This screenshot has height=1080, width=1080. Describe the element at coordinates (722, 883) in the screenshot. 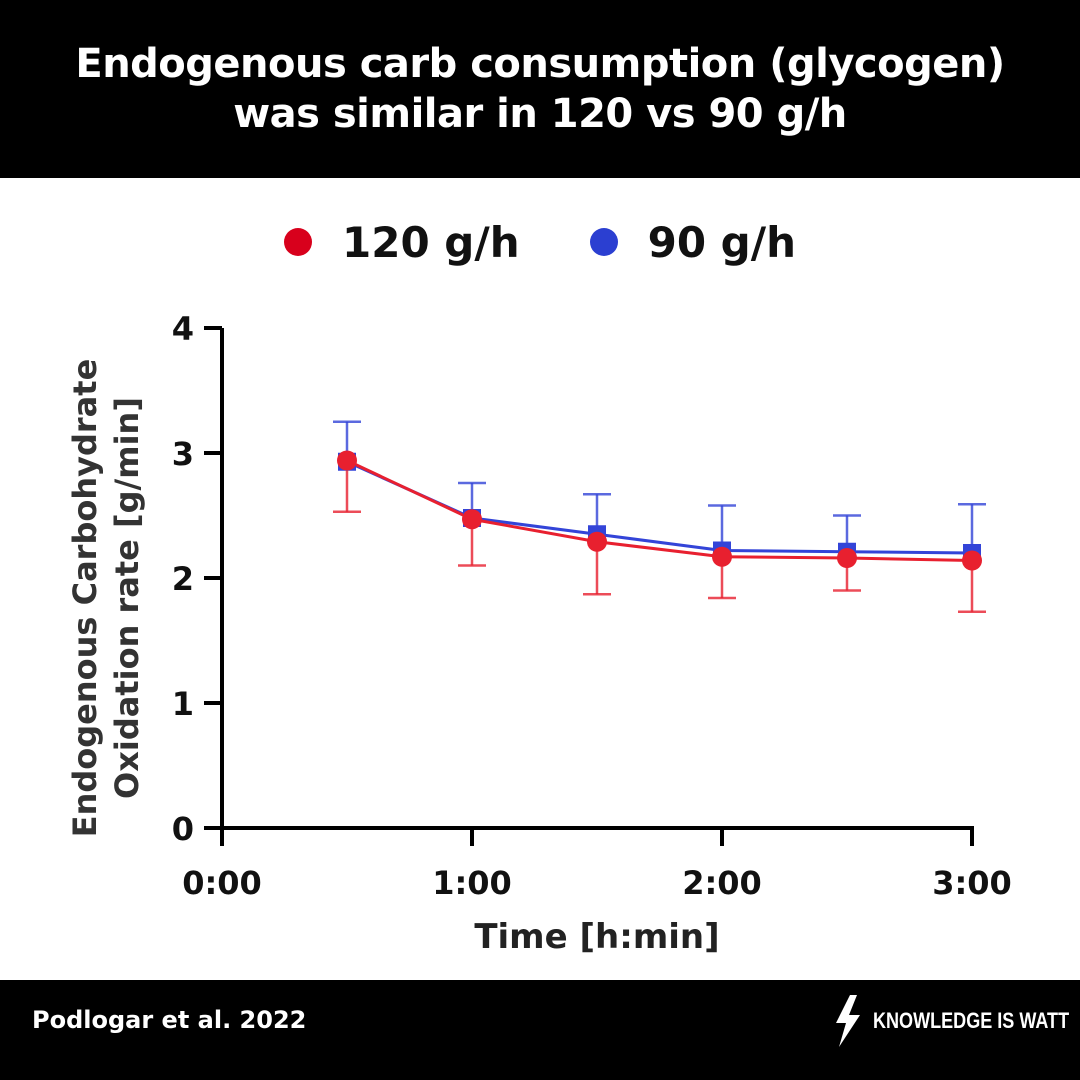

I see `x-tick-label: 2:00` at that location.